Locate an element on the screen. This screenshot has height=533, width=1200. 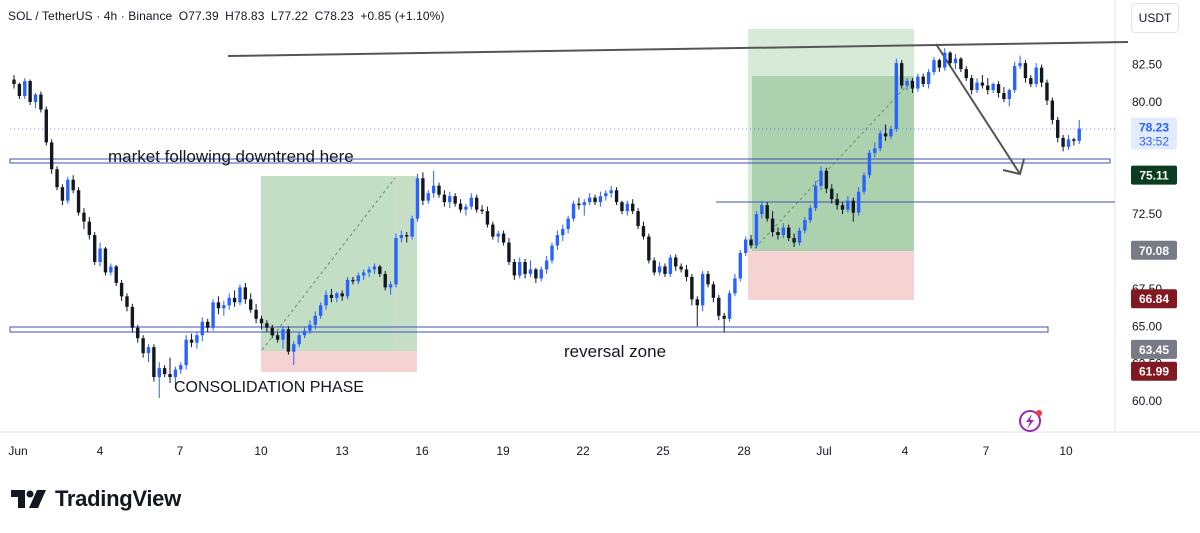
annotation-downtrend: market following downtrend here is located at coordinates (231, 156).